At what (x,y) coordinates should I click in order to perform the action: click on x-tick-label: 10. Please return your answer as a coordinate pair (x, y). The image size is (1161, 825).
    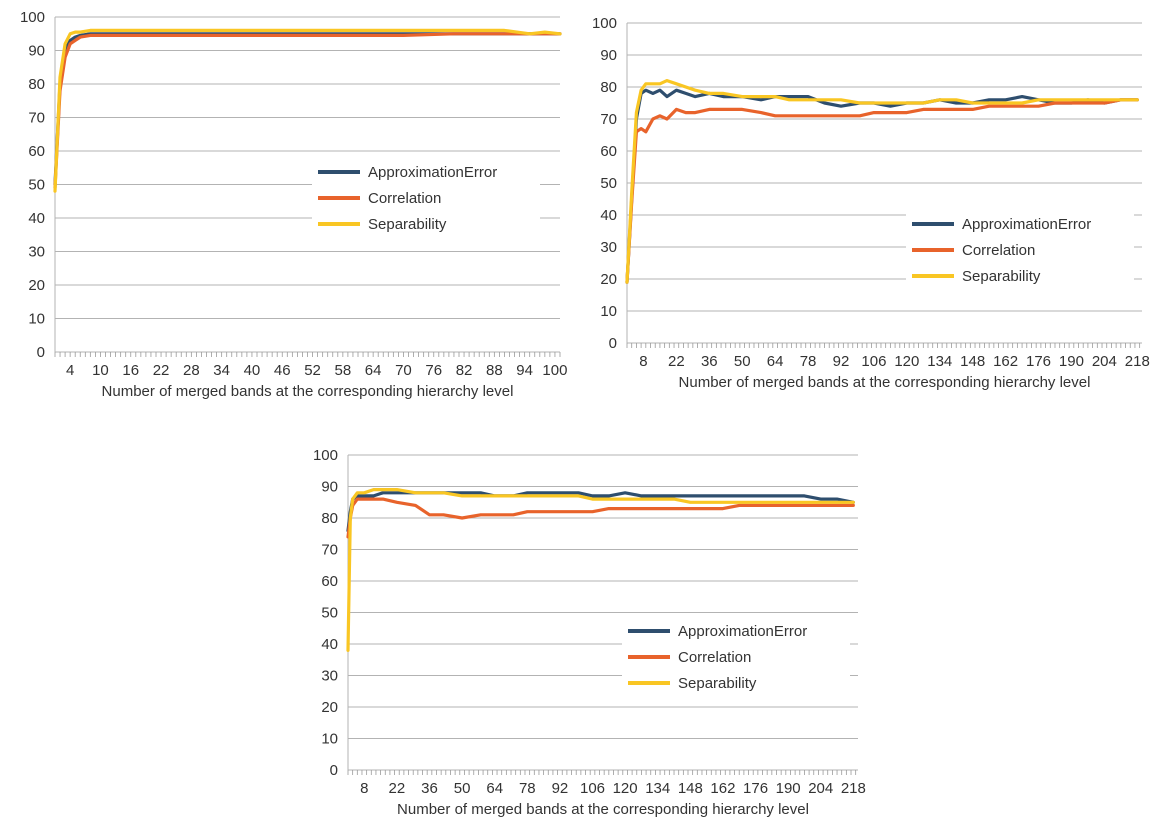
    Looking at the image, I should click on (100, 370).